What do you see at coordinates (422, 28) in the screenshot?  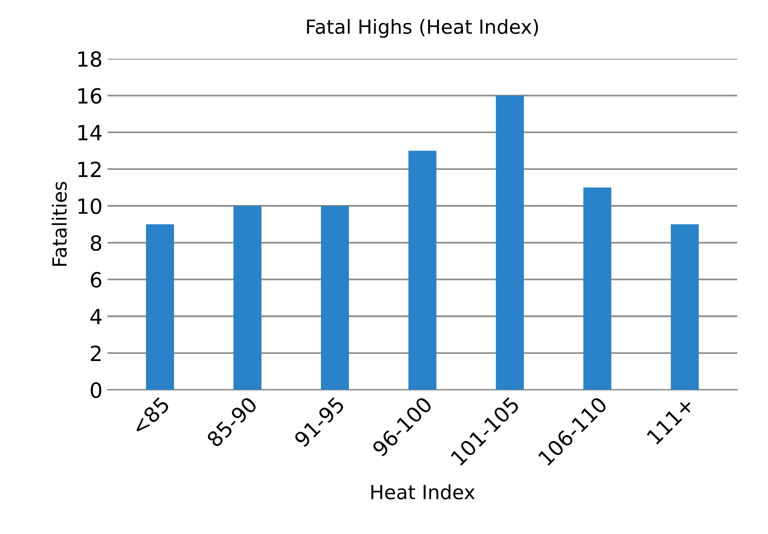 I see `chart-title: Fatal Highs (Heat Index)` at bounding box center [422, 28].